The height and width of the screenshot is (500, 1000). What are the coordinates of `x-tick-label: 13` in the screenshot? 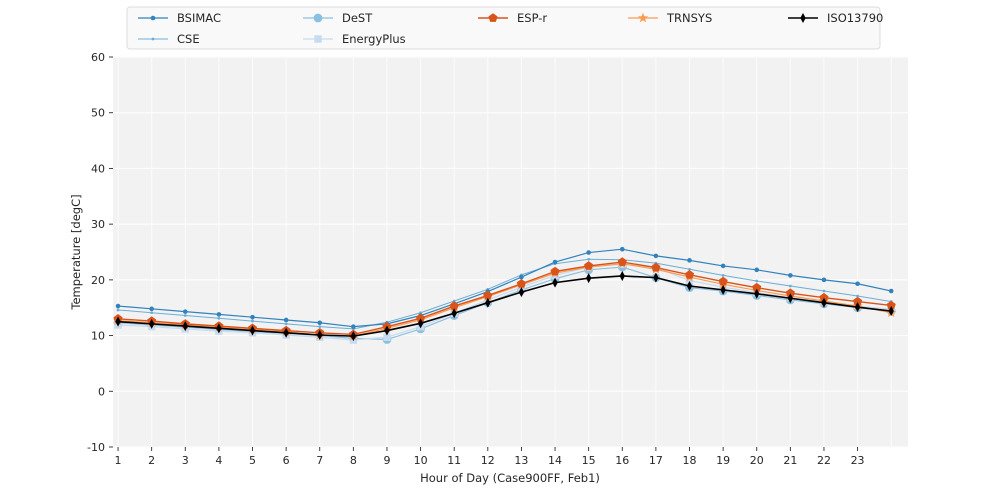 It's located at (521, 460).